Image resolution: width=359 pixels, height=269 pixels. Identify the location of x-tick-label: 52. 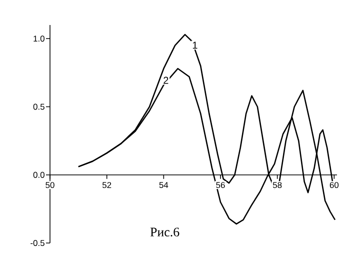
(107, 185).